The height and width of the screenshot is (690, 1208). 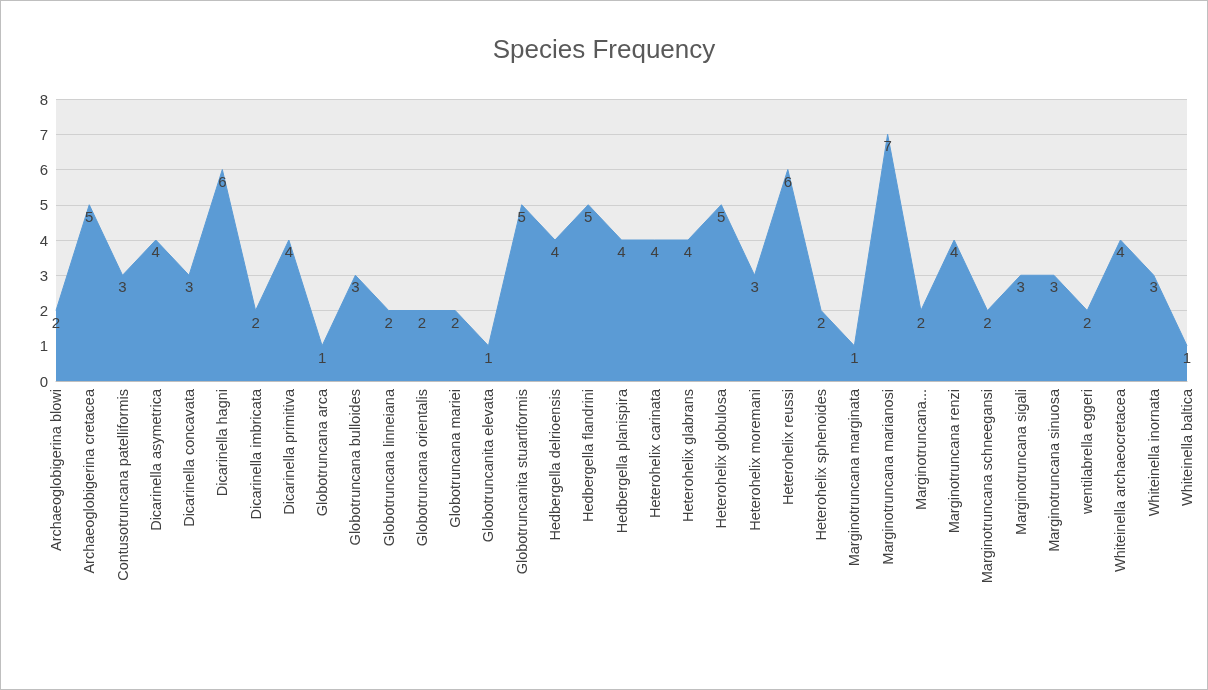 What do you see at coordinates (954, 461) in the screenshot?
I see `x-tick-label: Marginotruncana renzi` at bounding box center [954, 461].